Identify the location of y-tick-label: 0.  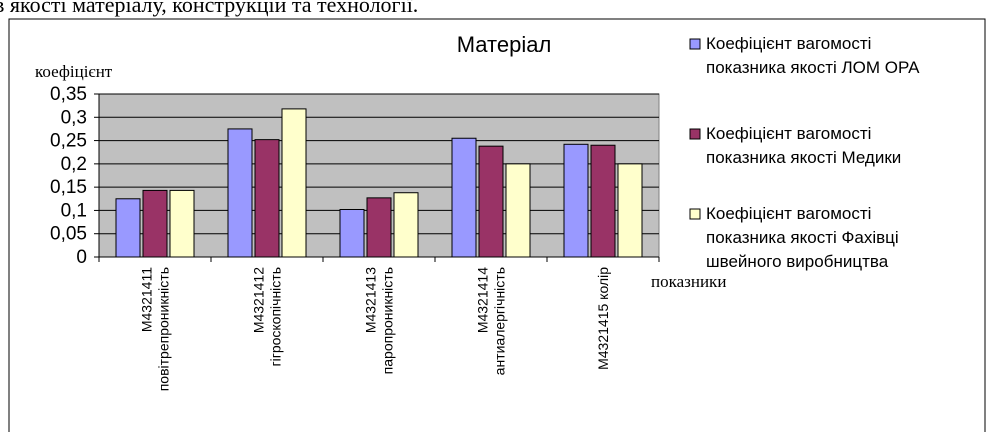
(81, 257).